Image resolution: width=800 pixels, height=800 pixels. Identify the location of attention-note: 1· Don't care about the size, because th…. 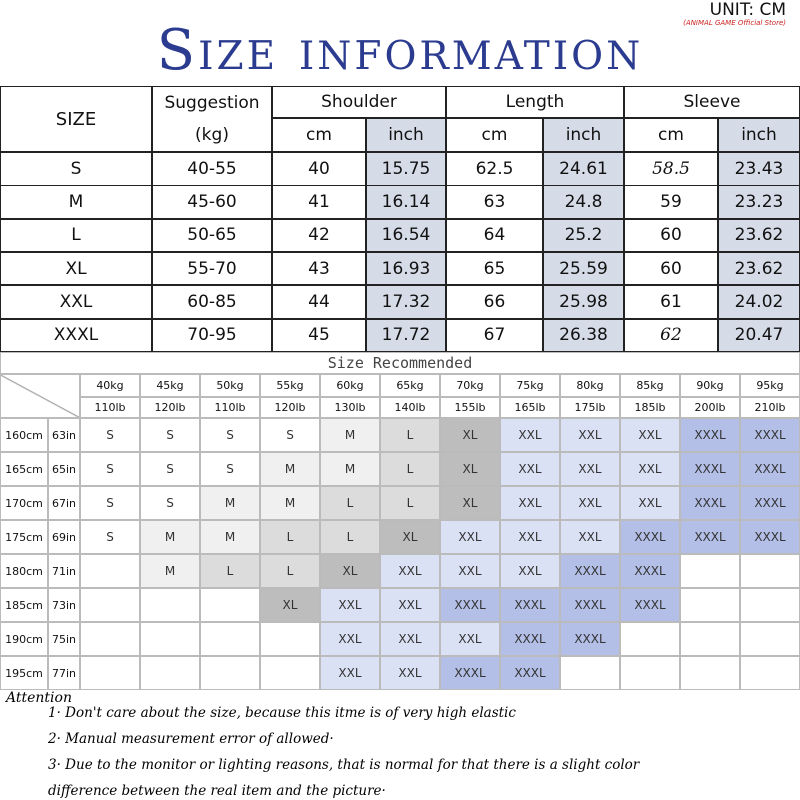
(282, 713).